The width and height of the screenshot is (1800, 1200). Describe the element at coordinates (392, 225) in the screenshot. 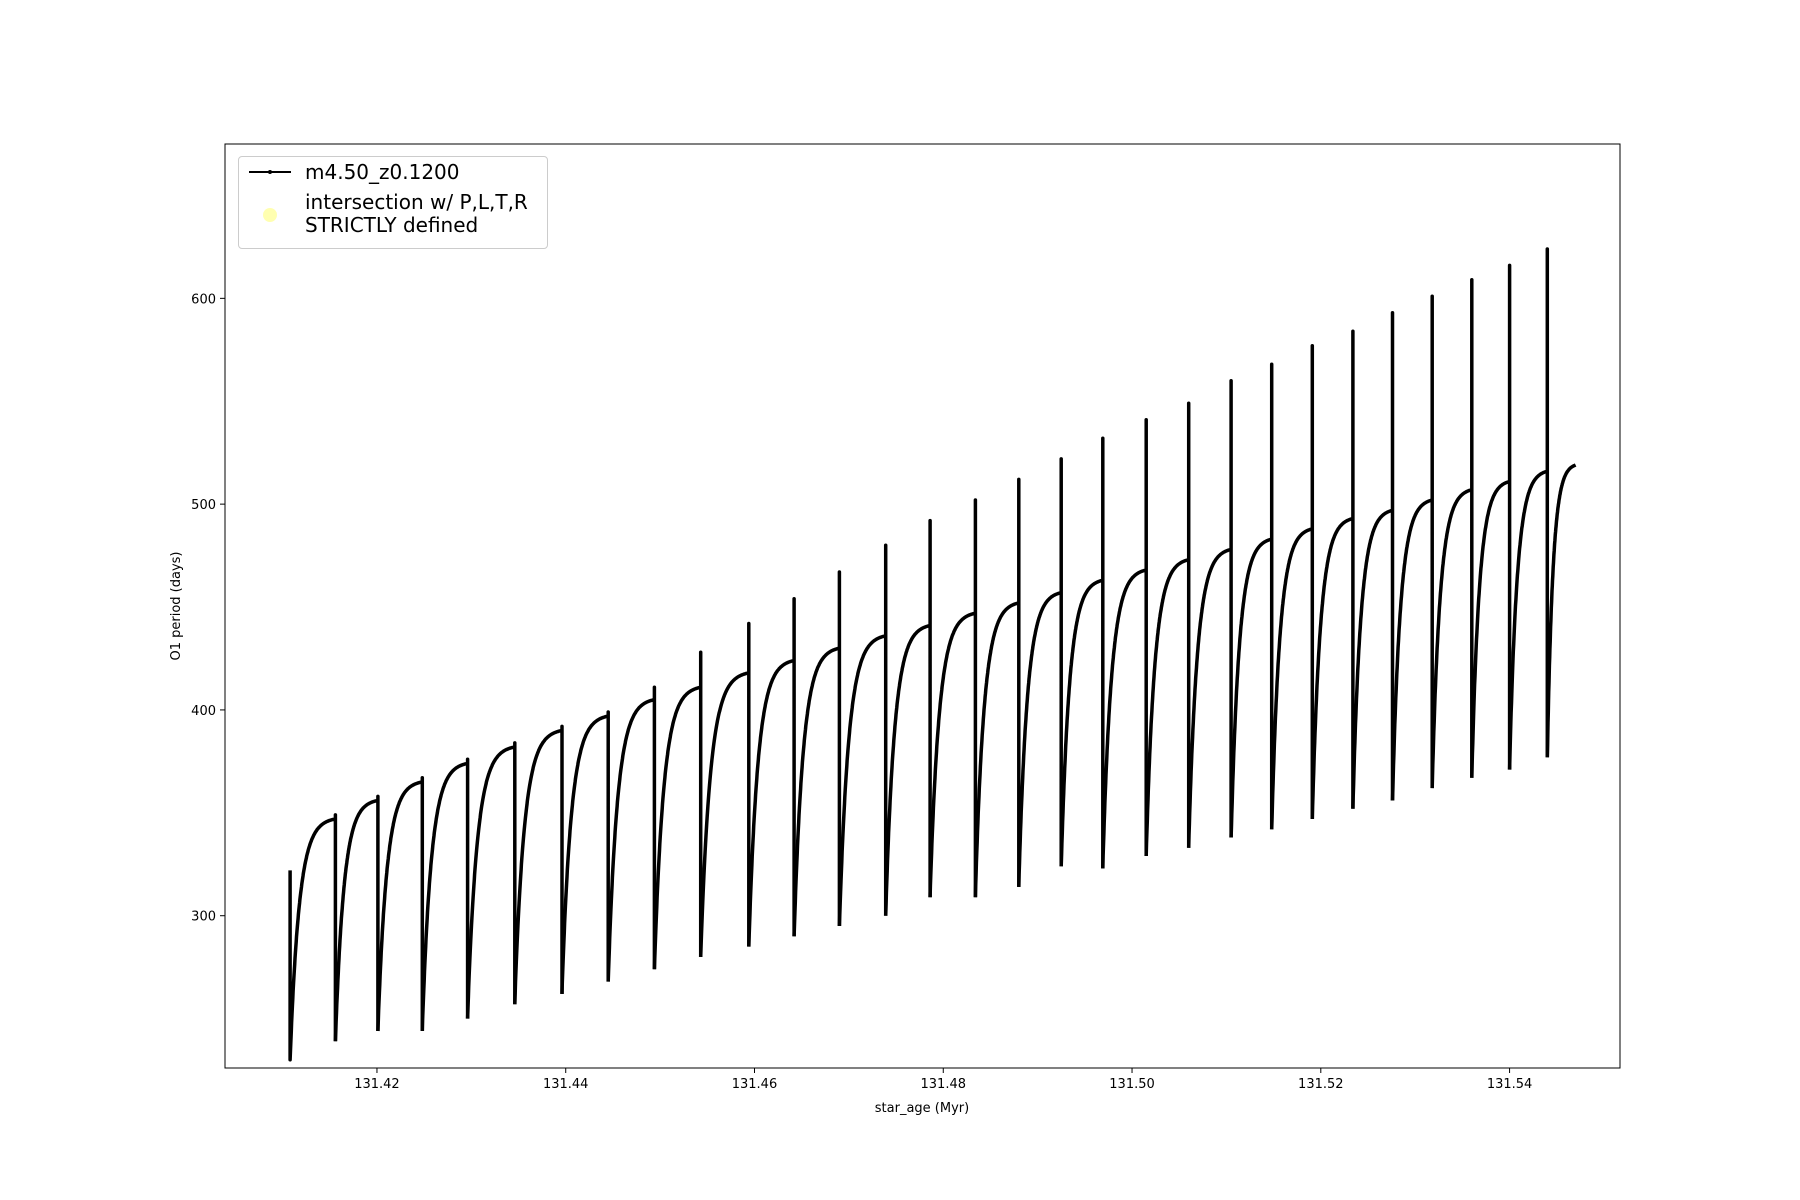

I see `legend-label-intersection-line2: STRICTLY defined` at that location.